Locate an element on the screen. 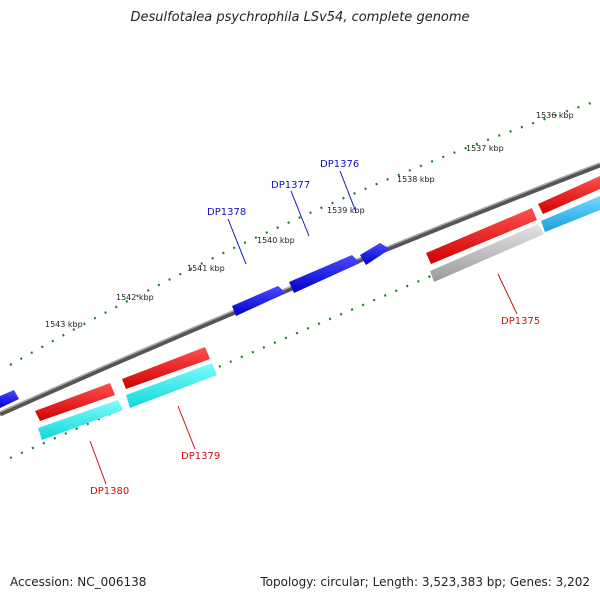 Image resolution: width=600 pixels, height=600 pixels. gene-feature-dp1375 is located at coordinates (481, 236).